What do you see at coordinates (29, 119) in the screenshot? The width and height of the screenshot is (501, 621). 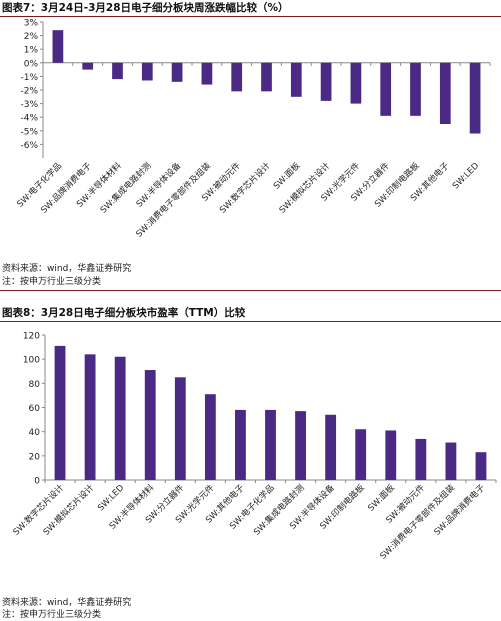 I see `y-tick-label: -4%` at bounding box center [29, 119].